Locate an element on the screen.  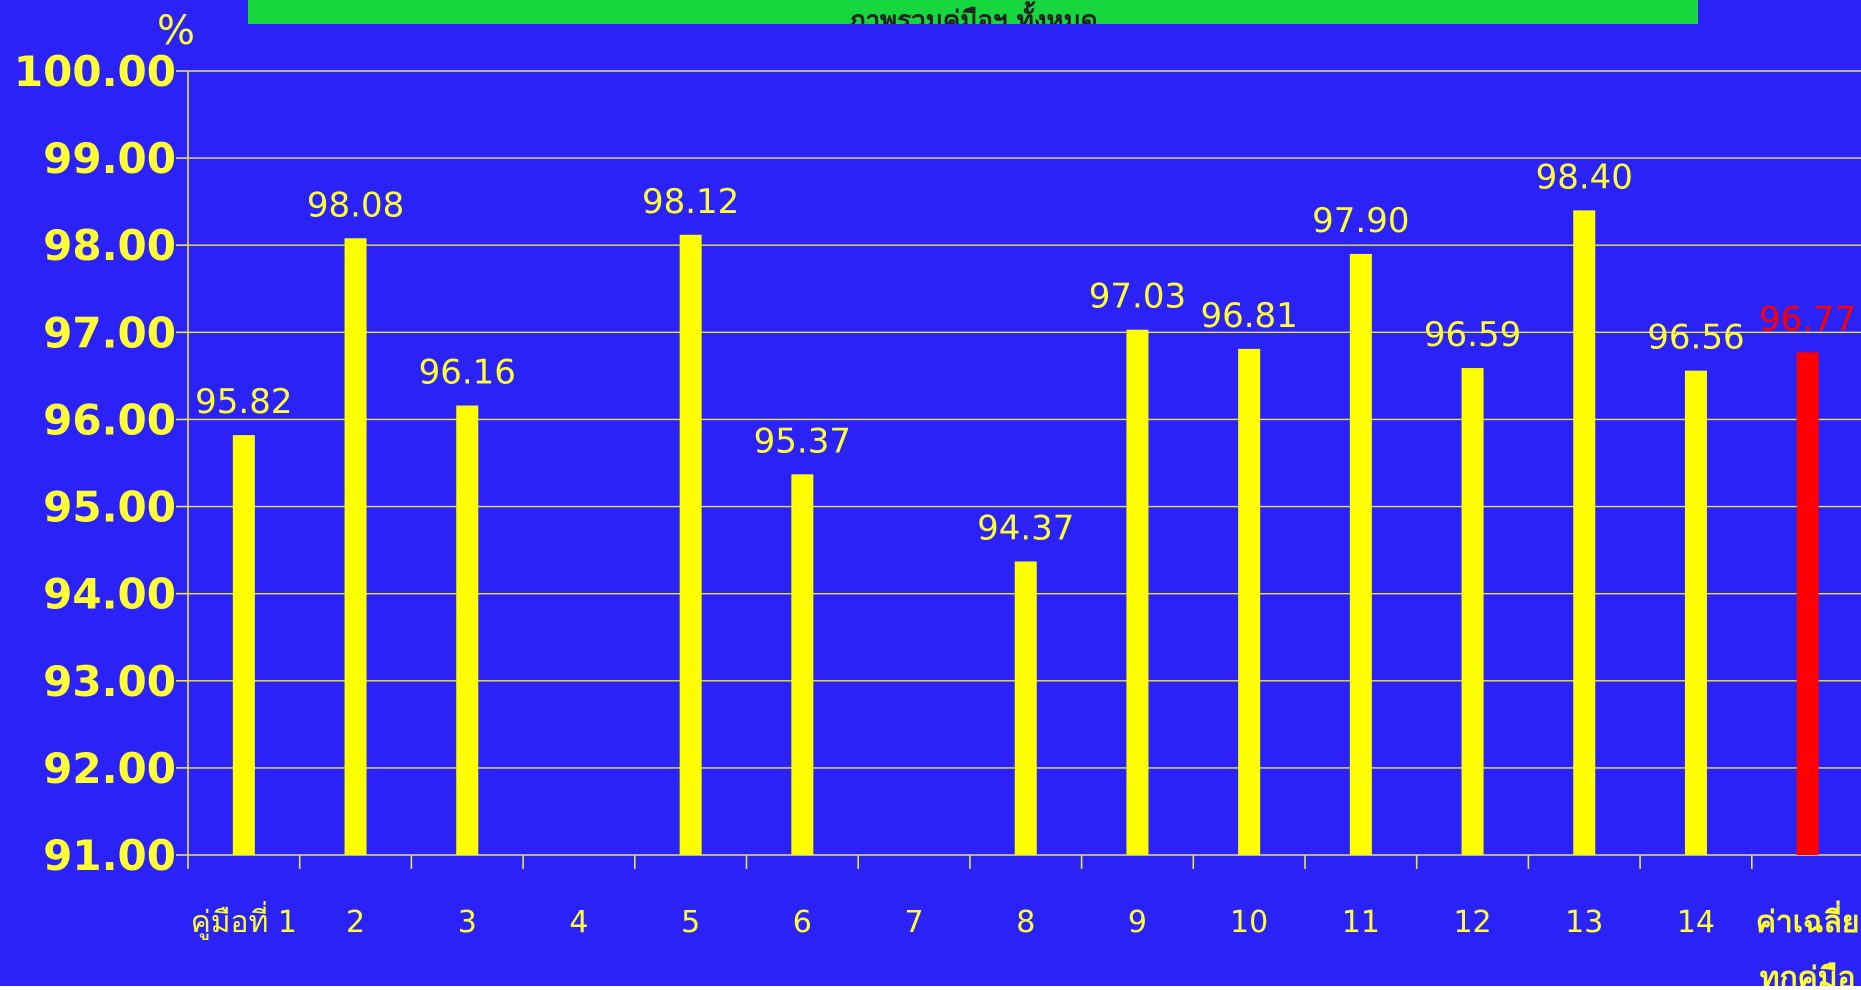
y-tick-label: 94.00 is located at coordinates (109, 594).